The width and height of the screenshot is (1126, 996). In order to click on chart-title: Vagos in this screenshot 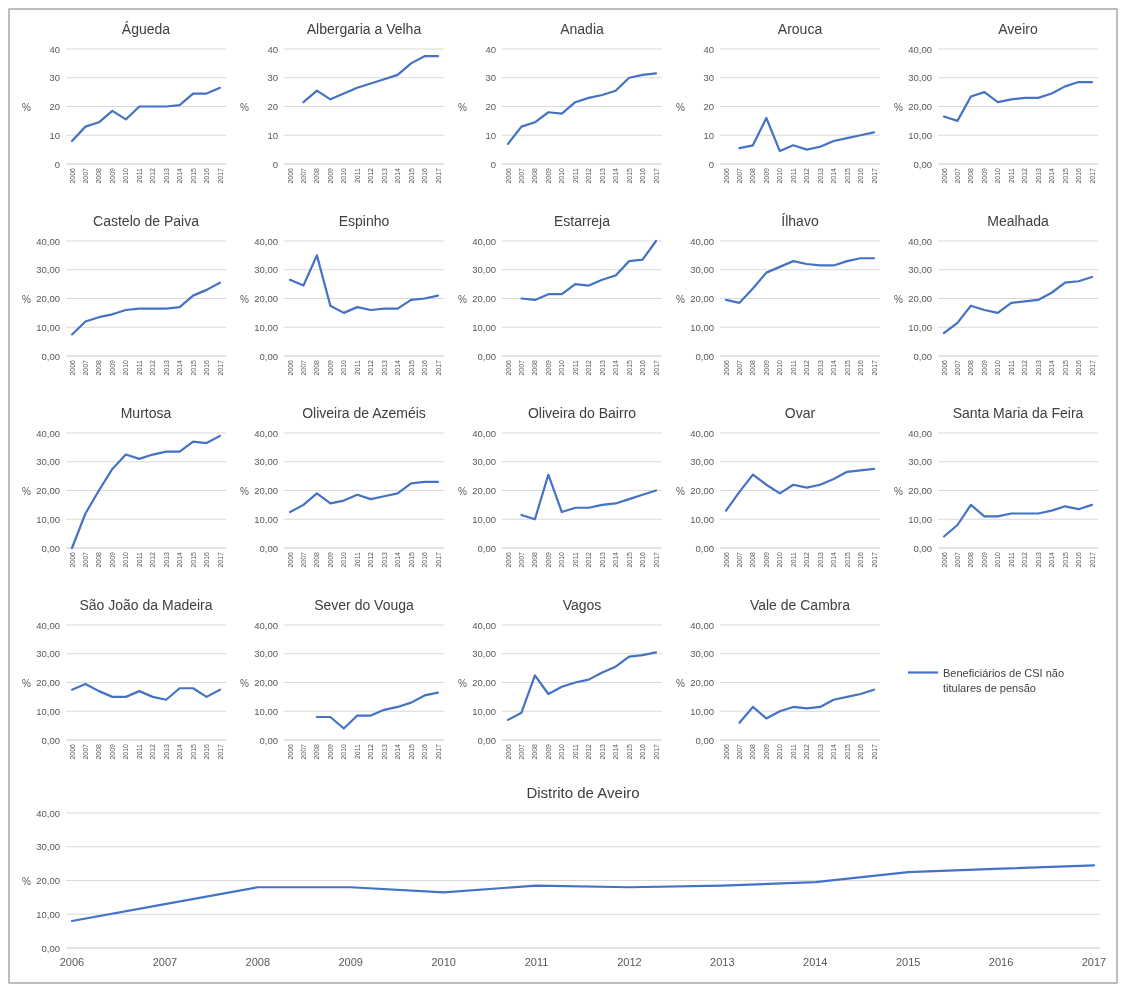, I will do `click(582, 605)`.